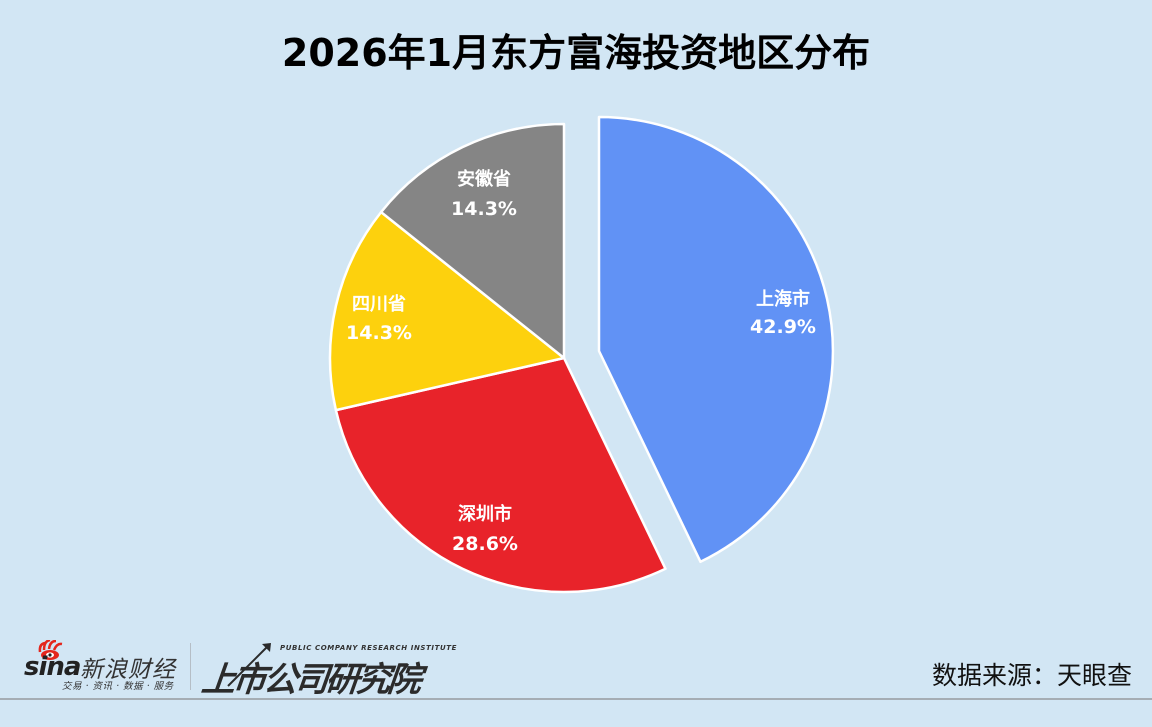  Describe the element at coordinates (118, 686) in the screenshot. I see `sina-finance-tagline: 交易 · 资讯 · 数据 · 服务` at that location.